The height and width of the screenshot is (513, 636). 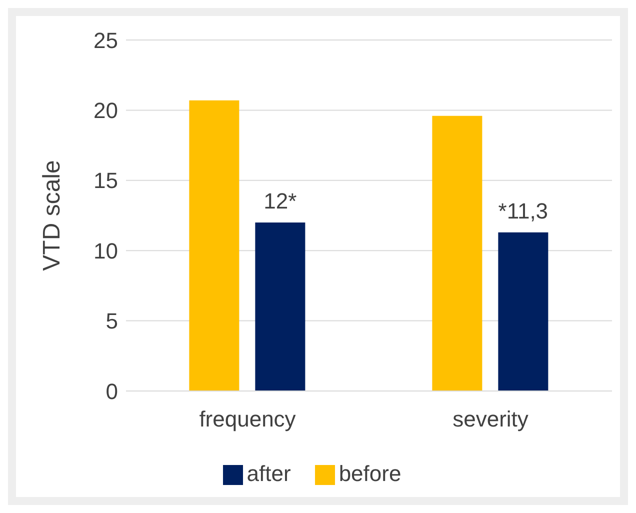 What do you see at coordinates (490, 419) in the screenshot?
I see `x-tick-label: severity` at bounding box center [490, 419].